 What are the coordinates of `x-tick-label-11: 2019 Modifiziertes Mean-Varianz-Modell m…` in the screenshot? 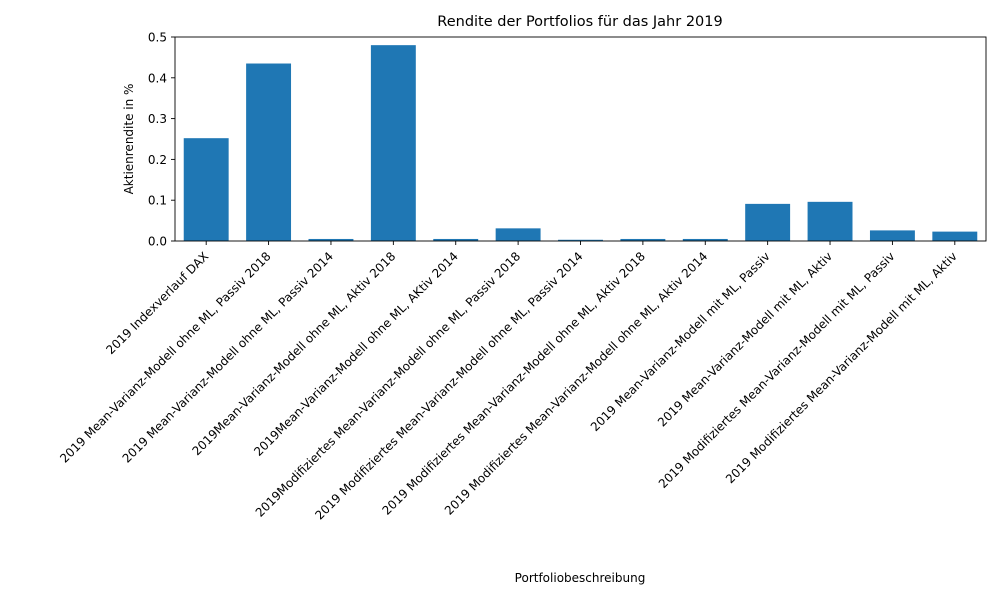 It's located at (777, 370).